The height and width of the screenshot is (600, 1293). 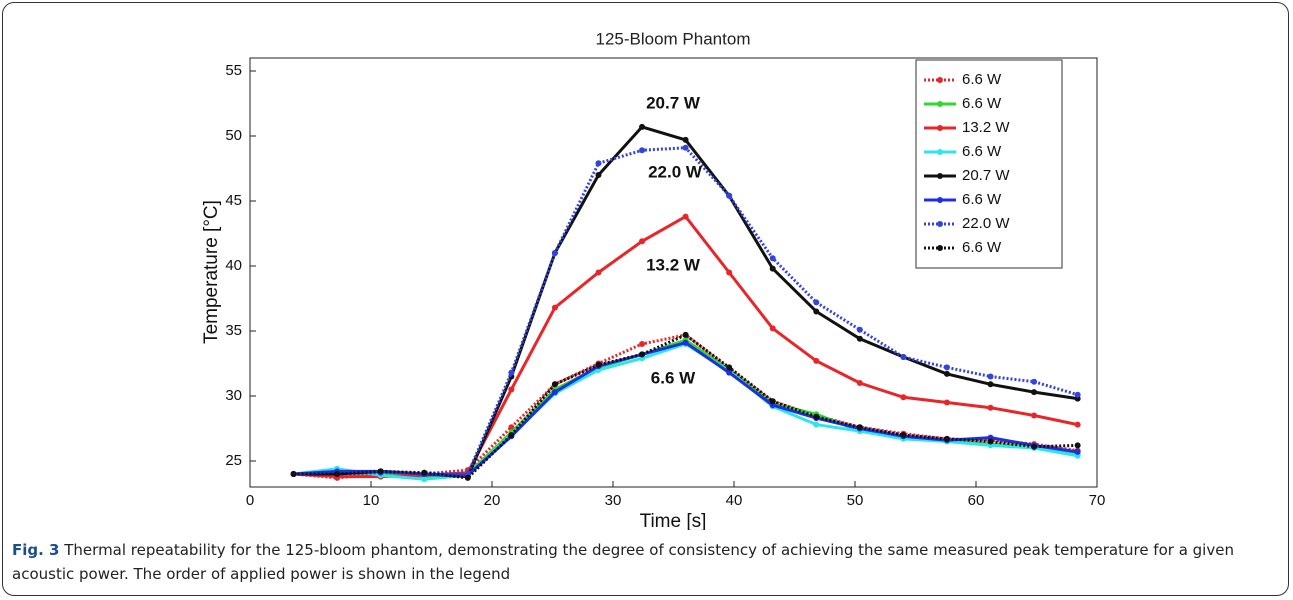 I want to click on annotation: 13.2 W, so click(x=673, y=264).